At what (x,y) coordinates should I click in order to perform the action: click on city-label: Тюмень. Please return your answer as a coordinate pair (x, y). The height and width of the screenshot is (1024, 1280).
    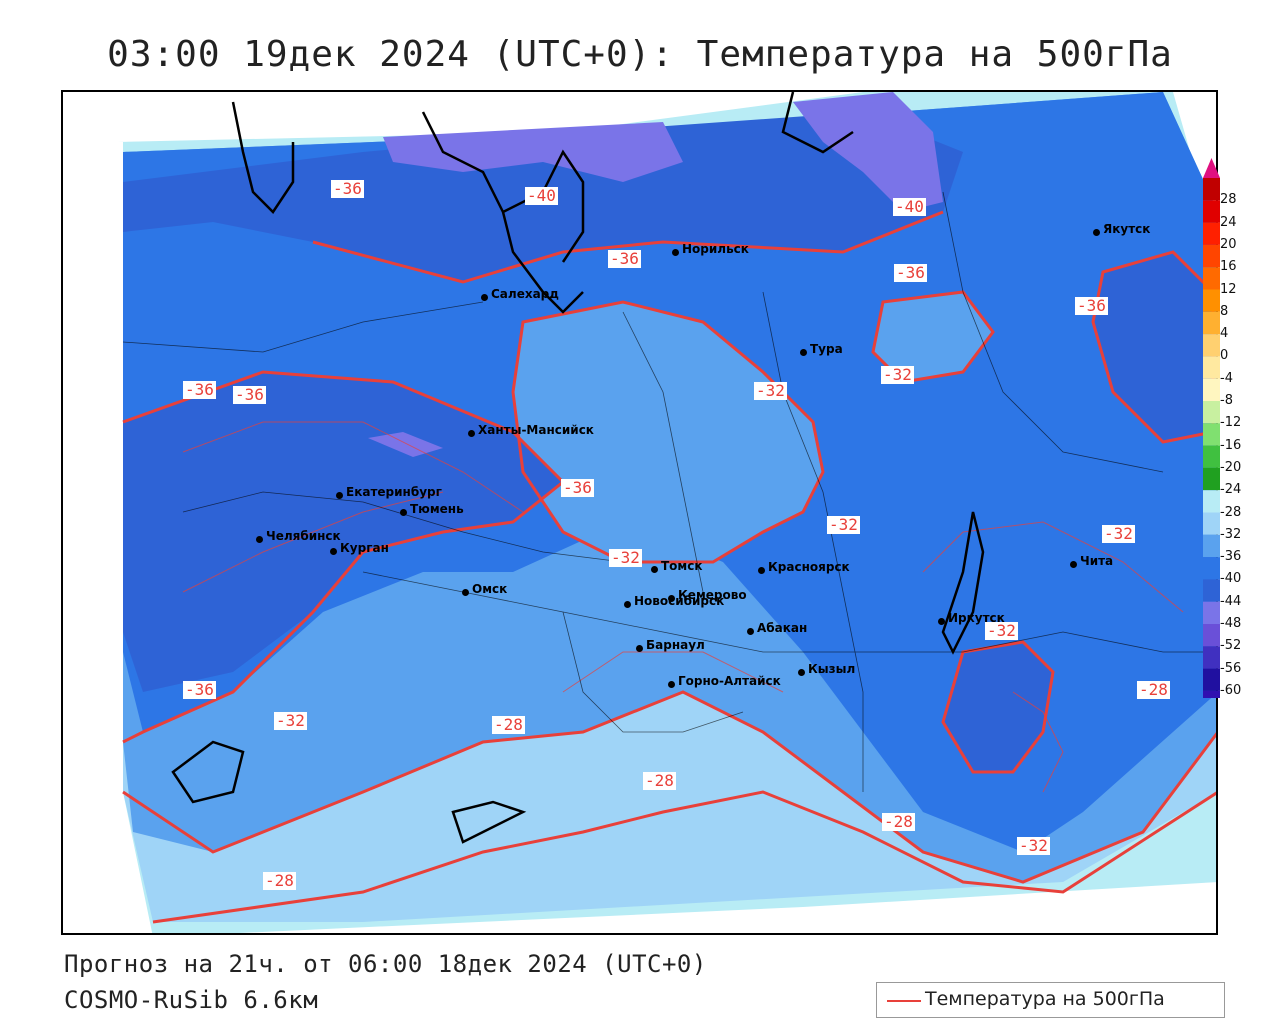
    Looking at the image, I should click on (437, 509).